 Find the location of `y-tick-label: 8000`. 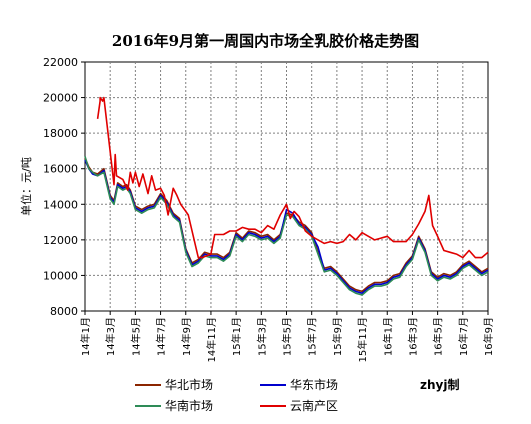

y-tick-label: 8000 is located at coordinates (64, 311).